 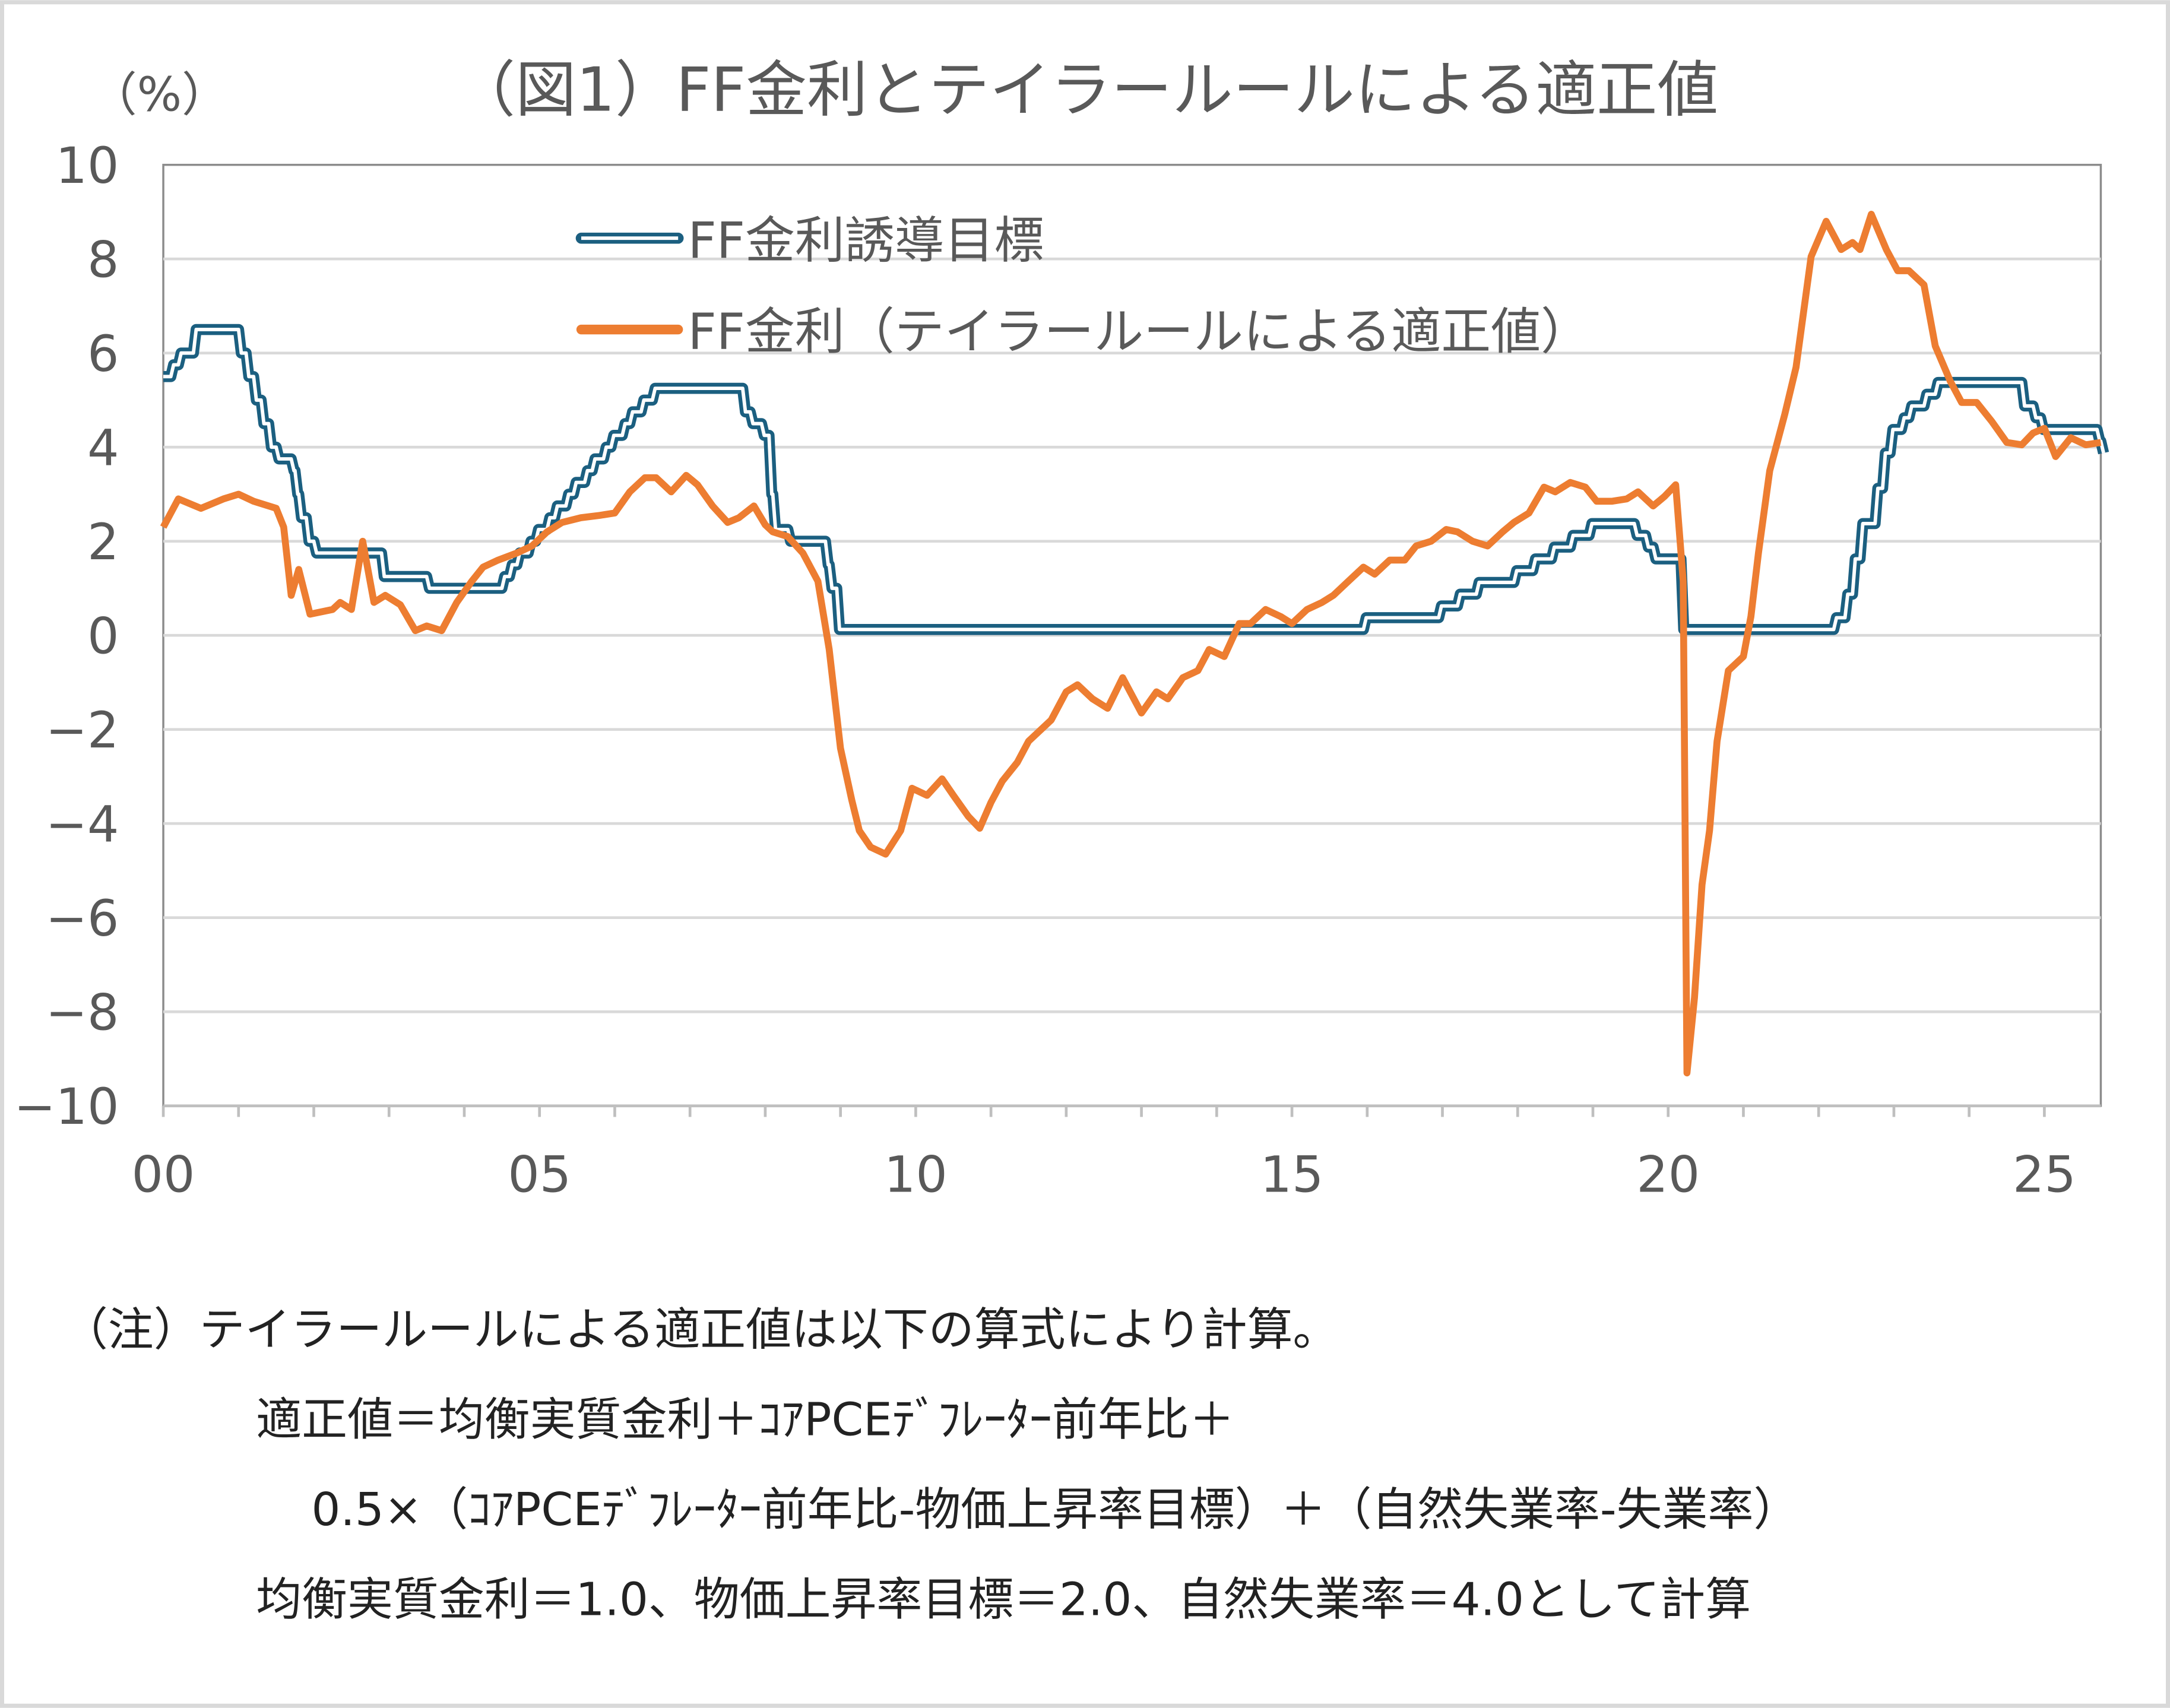 I want to click on x-tick-label: 00, so click(x=163, y=1174).